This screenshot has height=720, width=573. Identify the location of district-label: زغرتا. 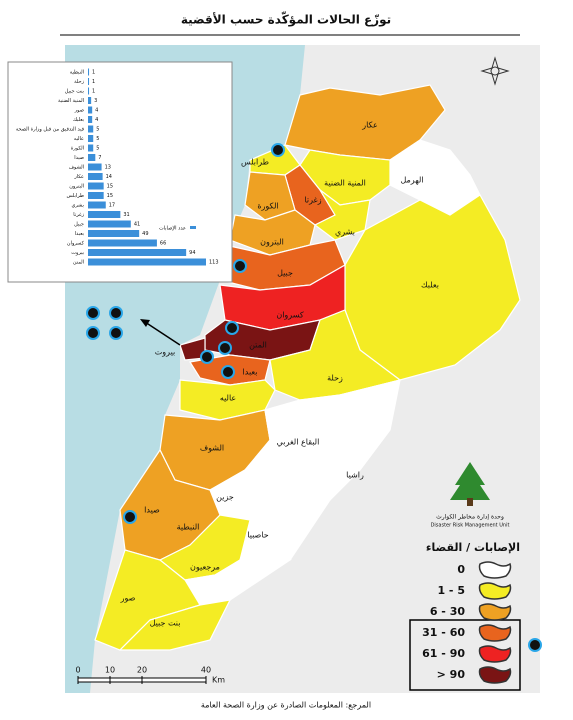
(312, 200).